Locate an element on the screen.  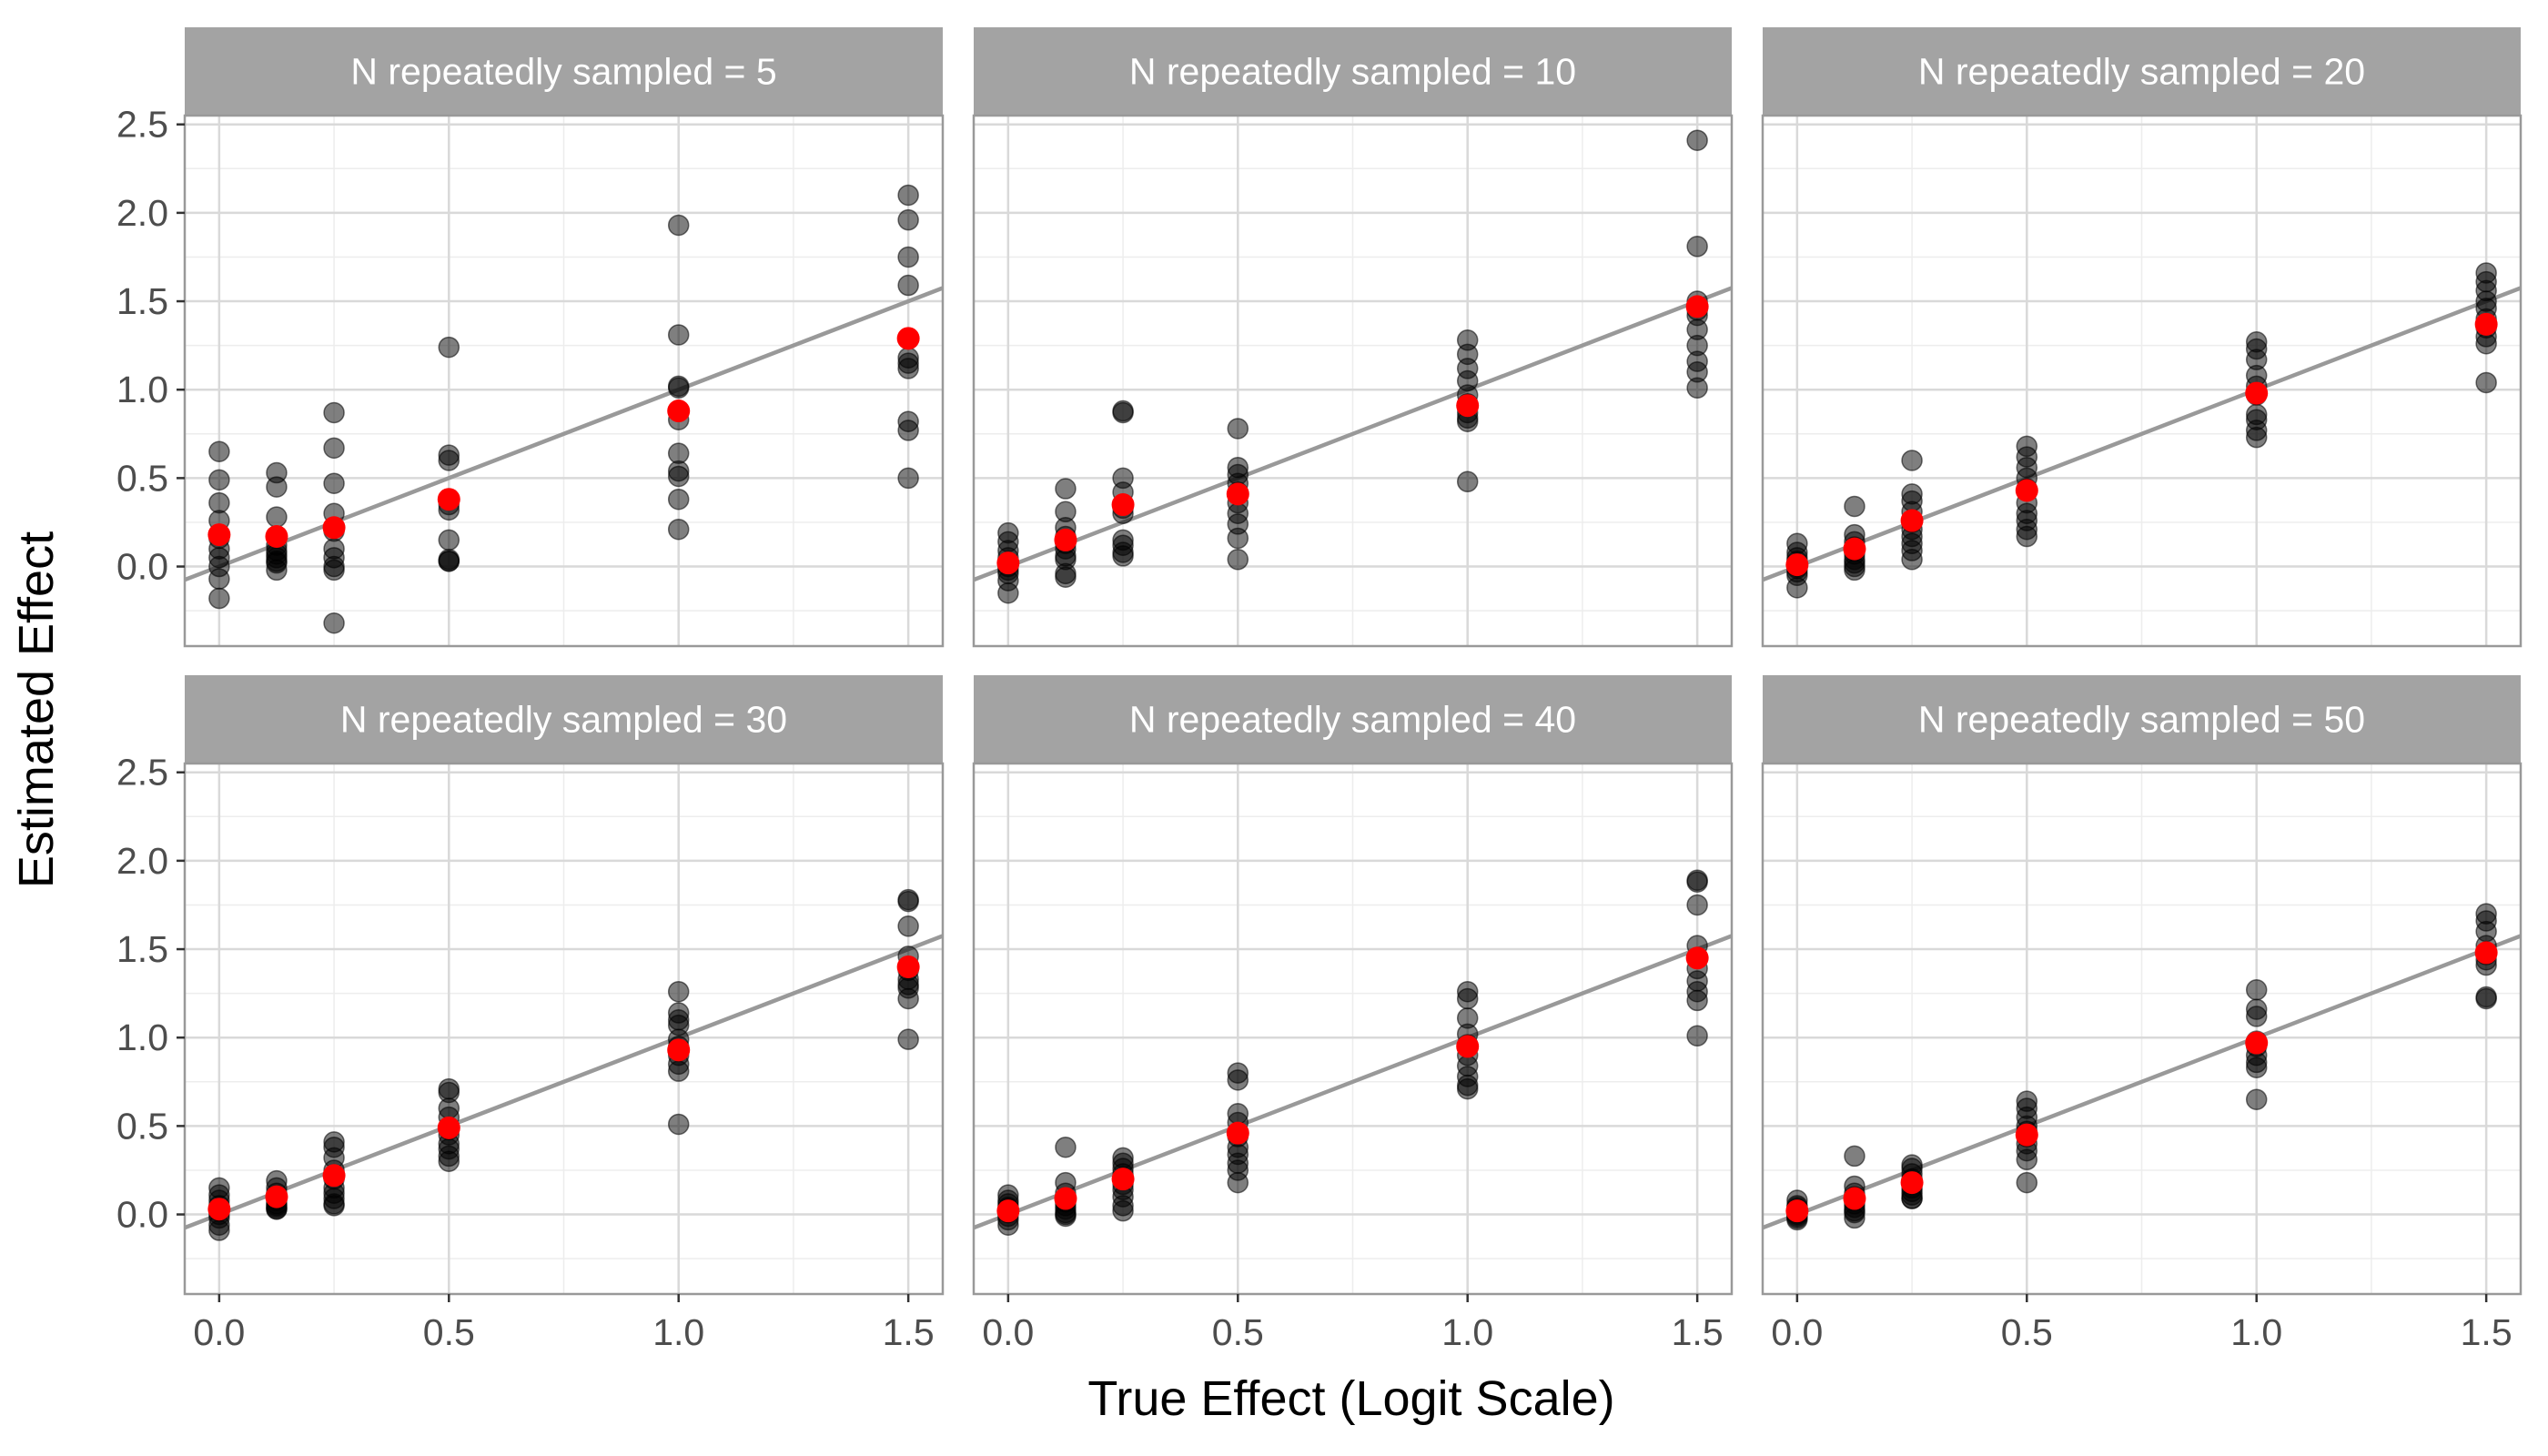
y-tick-label: 2.5 is located at coordinates (142, 125).